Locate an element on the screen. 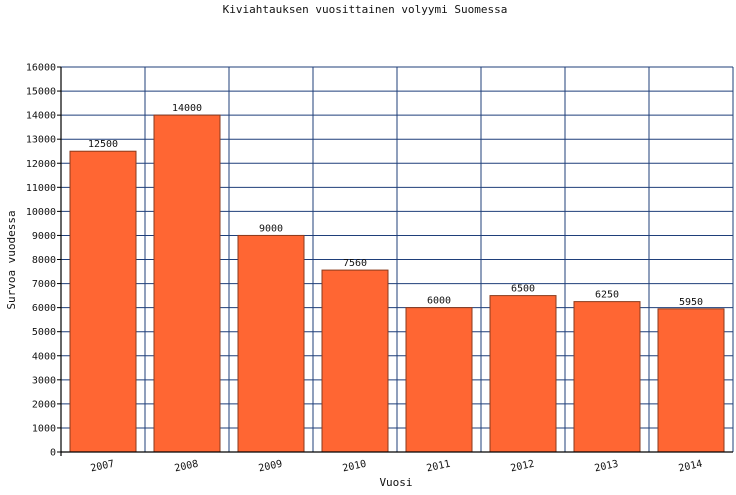  y-axis-label: Survoa vuodessa is located at coordinates (11, 259).